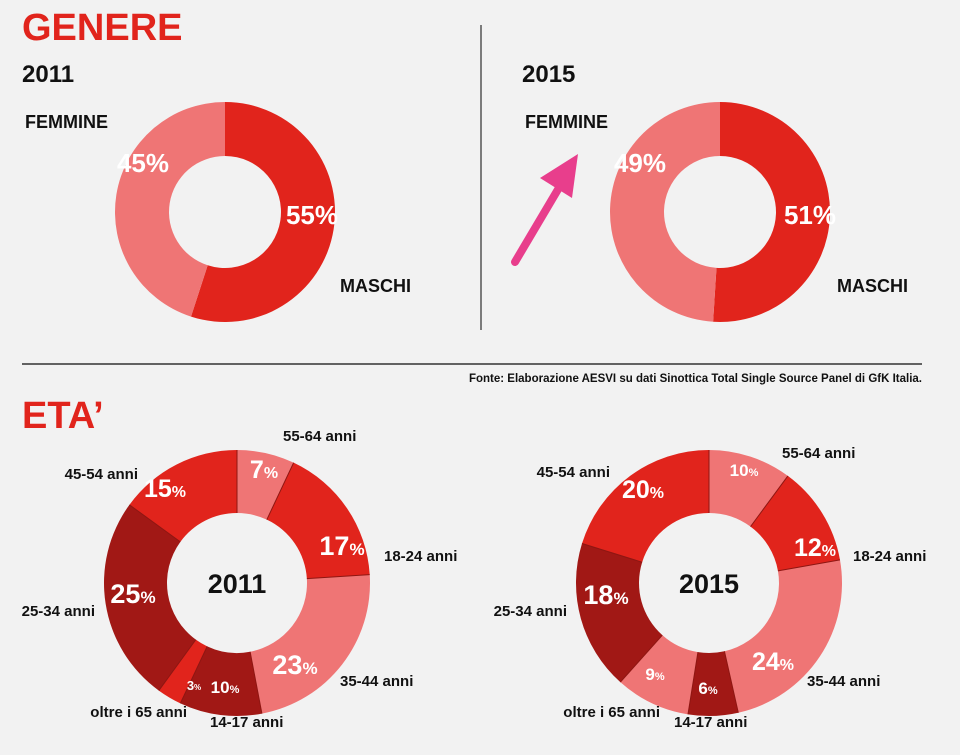 The height and width of the screenshot is (755, 960). I want to click on gender-2011-value-label-maschi: 55%, so click(312, 215).